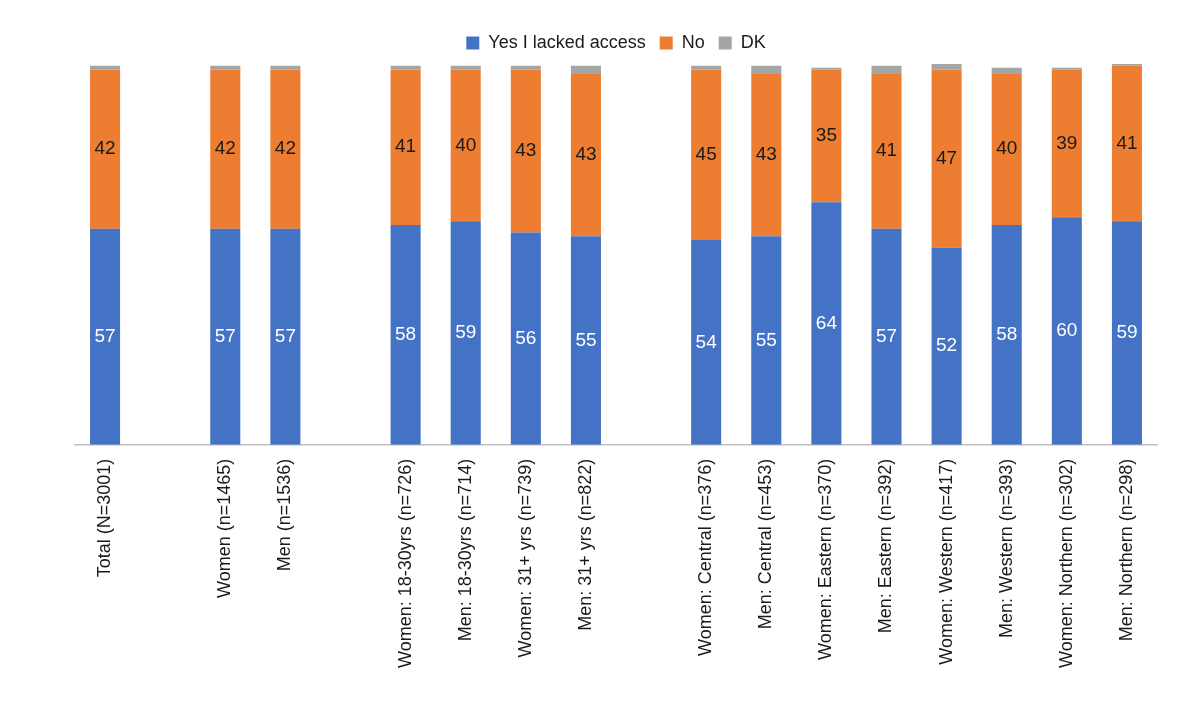  I want to click on x-tick-label: Total (N=3001), so click(104, 518).